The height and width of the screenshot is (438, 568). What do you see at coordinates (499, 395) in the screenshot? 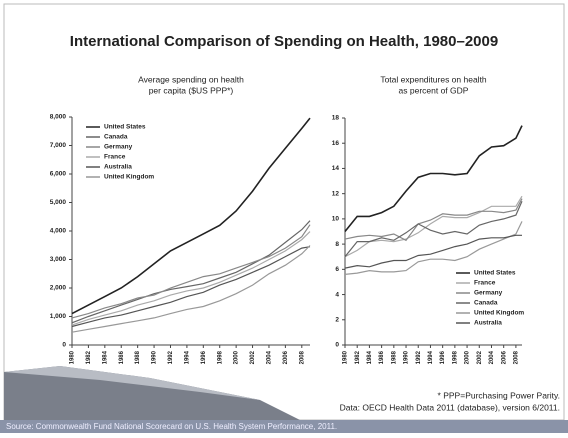
I see `footnote: * PPP=Purchasing Power Parity.` at bounding box center [499, 395].